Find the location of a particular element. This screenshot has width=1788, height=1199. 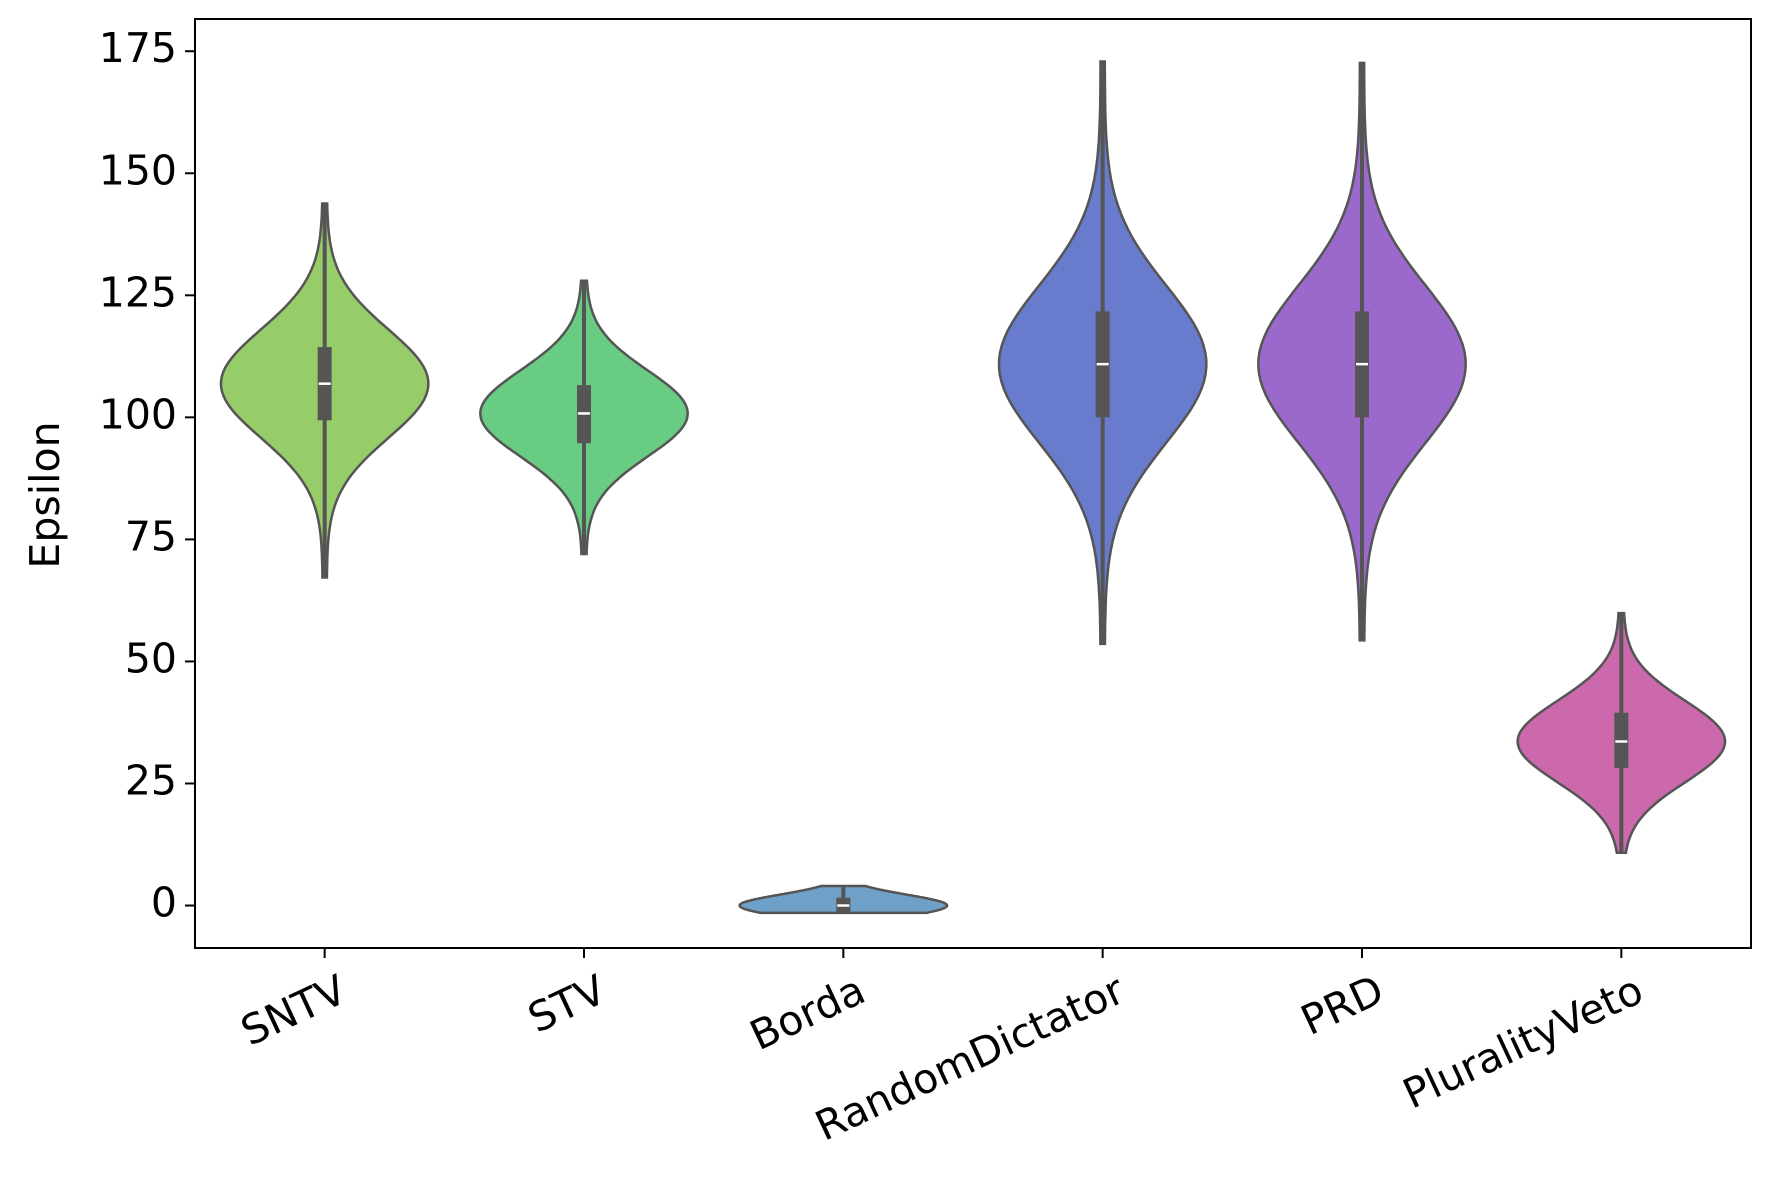

y-tick-label: 50 is located at coordinates (151, 658).